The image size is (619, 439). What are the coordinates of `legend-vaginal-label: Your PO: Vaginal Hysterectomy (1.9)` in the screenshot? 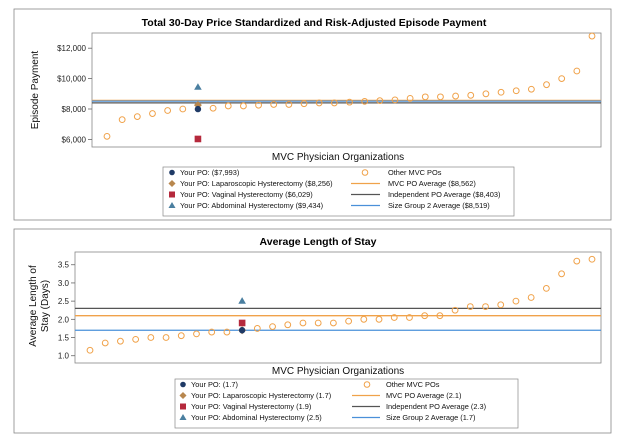 It's located at (251, 406).